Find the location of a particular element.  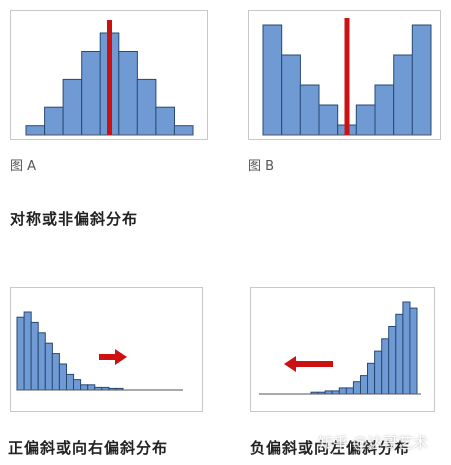

histogram-panel-b is located at coordinates (344, 75).